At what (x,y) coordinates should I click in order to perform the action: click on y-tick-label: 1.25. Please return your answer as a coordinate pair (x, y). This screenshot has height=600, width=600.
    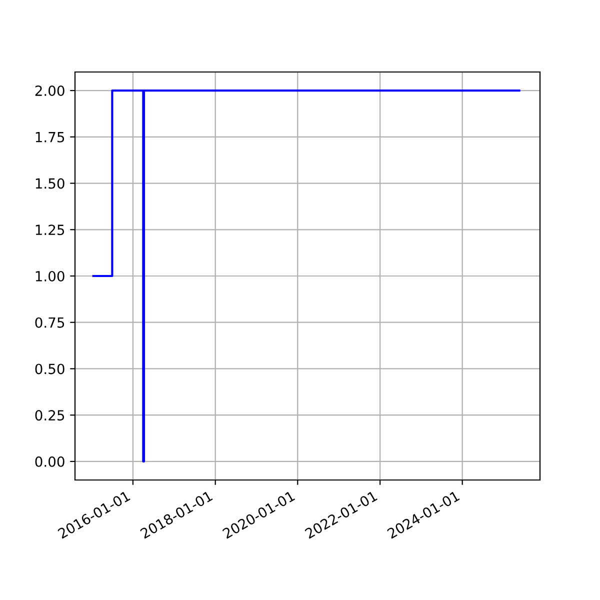
    Looking at the image, I should click on (50, 230).